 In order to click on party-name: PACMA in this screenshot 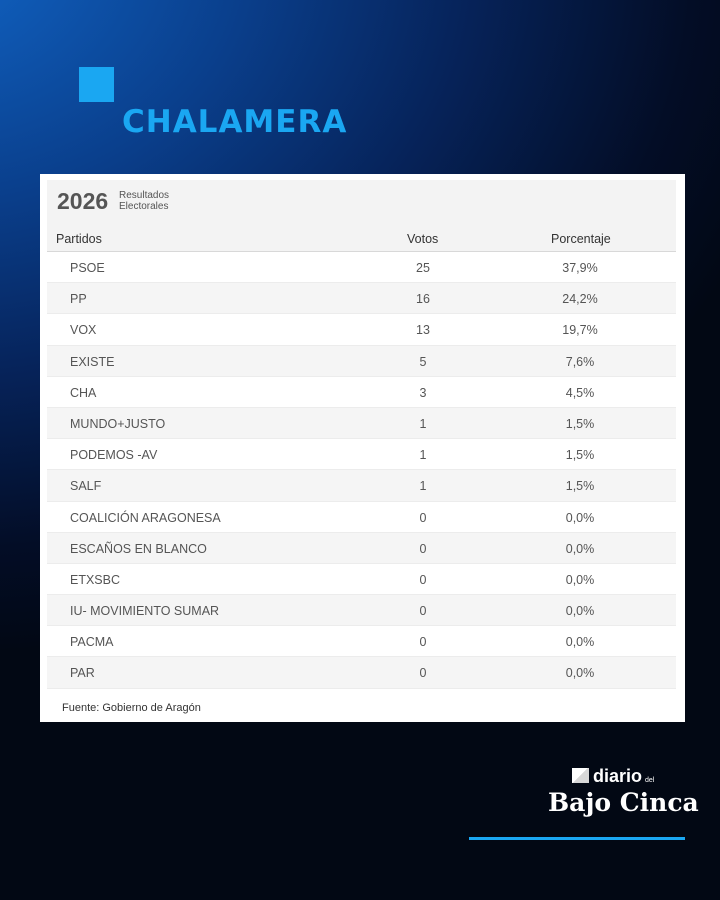, I will do `click(92, 642)`.